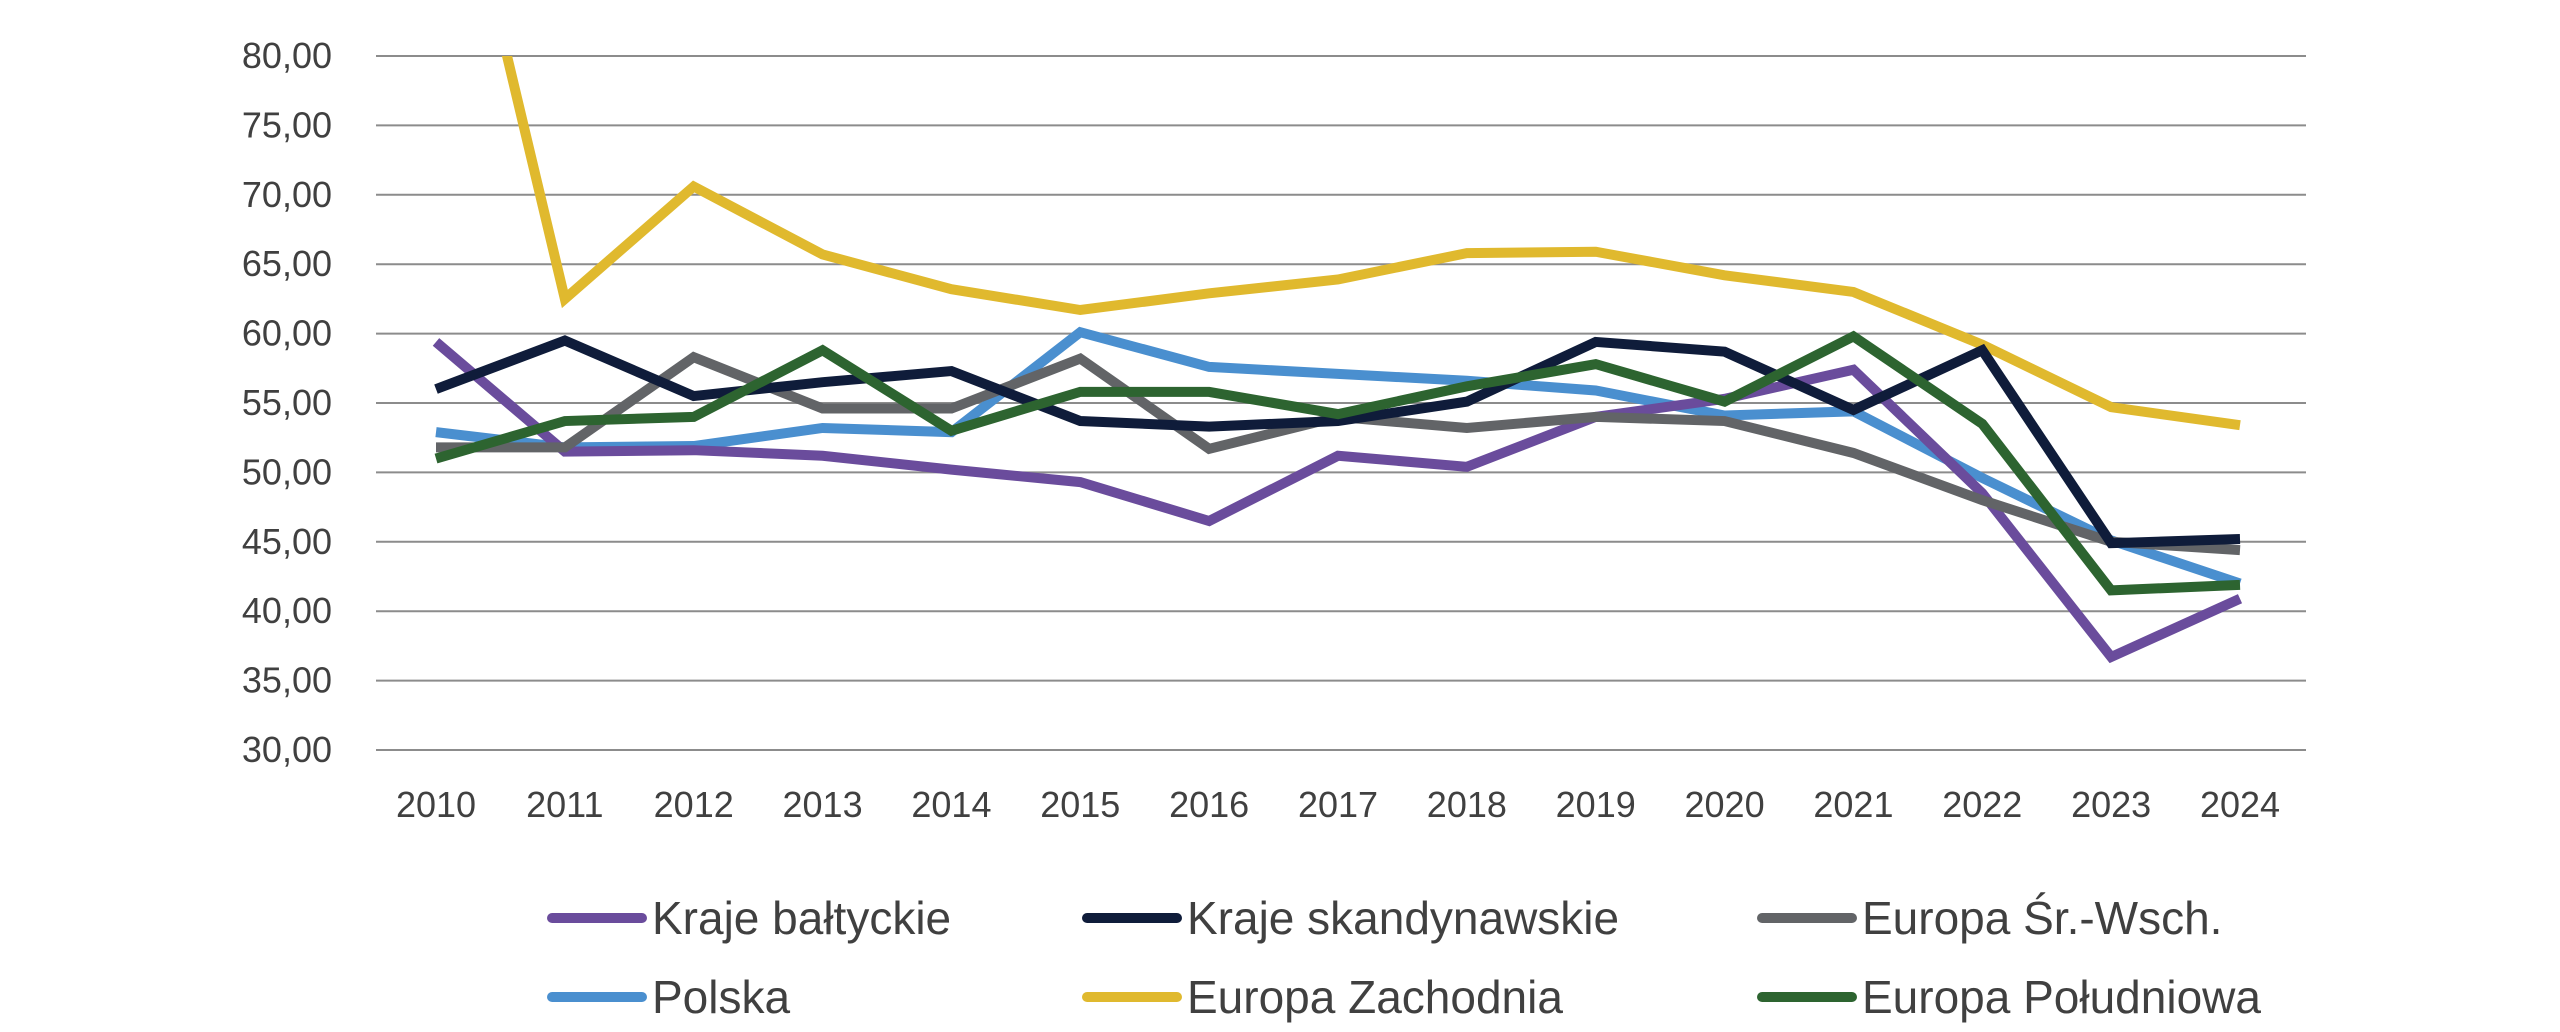 This screenshot has width=2560, height=1032. Describe the element at coordinates (1725, 804) in the screenshot. I see `x-tick-label: 2020` at that location.